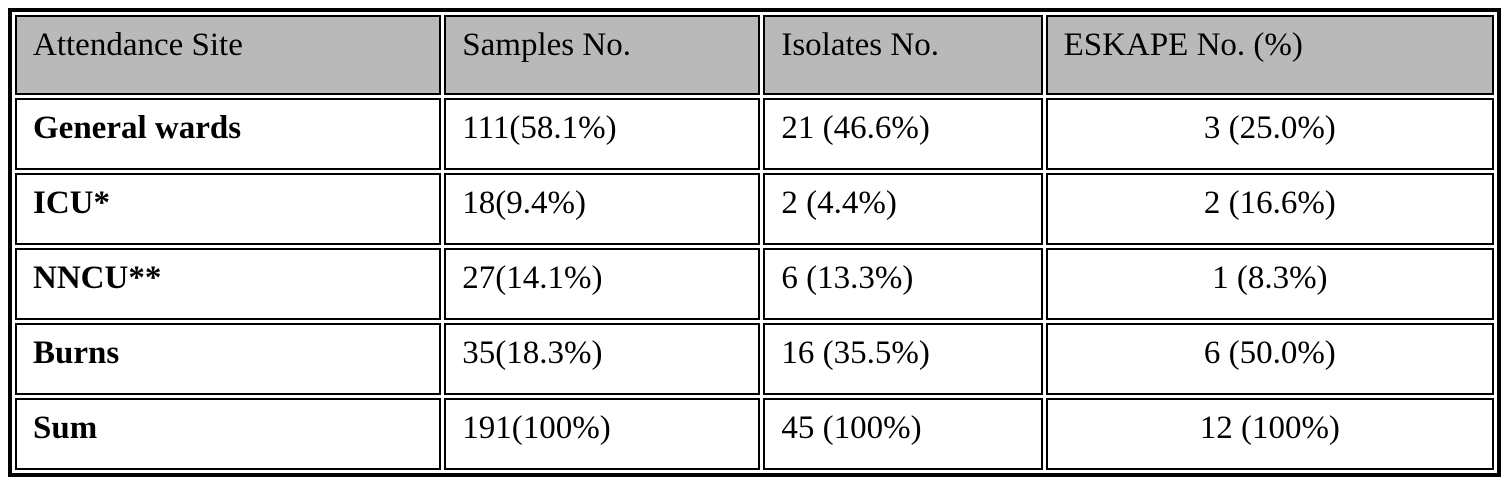 The height and width of the screenshot is (486, 1509). I want to click on samples-value: 111(58.1%), so click(602, 134).